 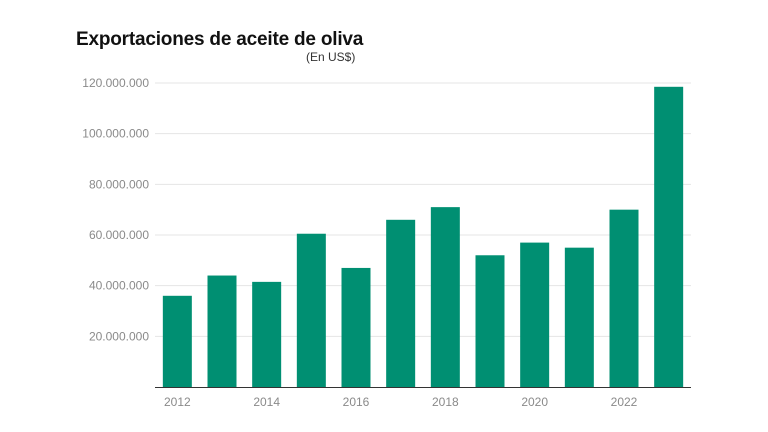 What do you see at coordinates (311, 310) in the screenshot?
I see `bar-2015` at bounding box center [311, 310].